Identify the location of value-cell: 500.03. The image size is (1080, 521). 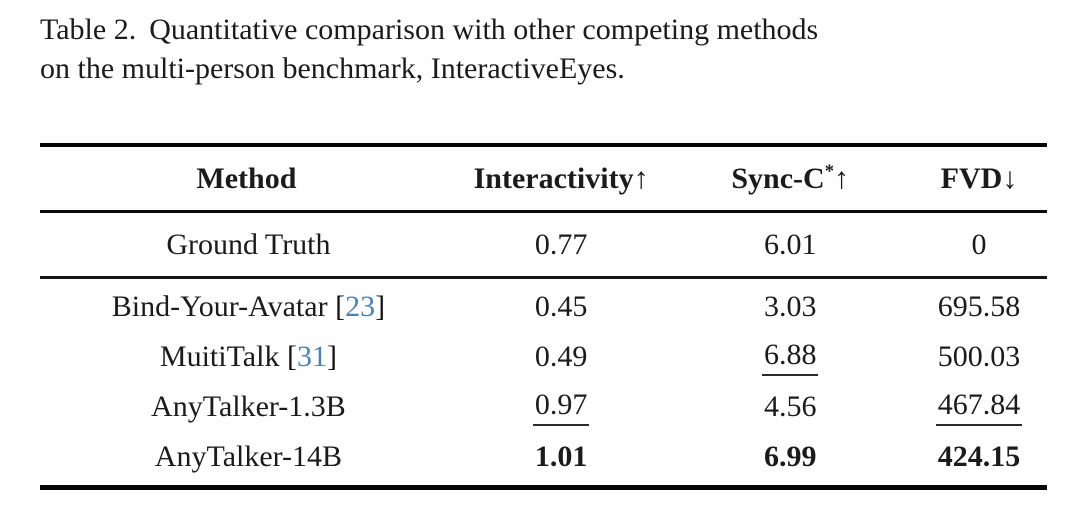
(979, 357).